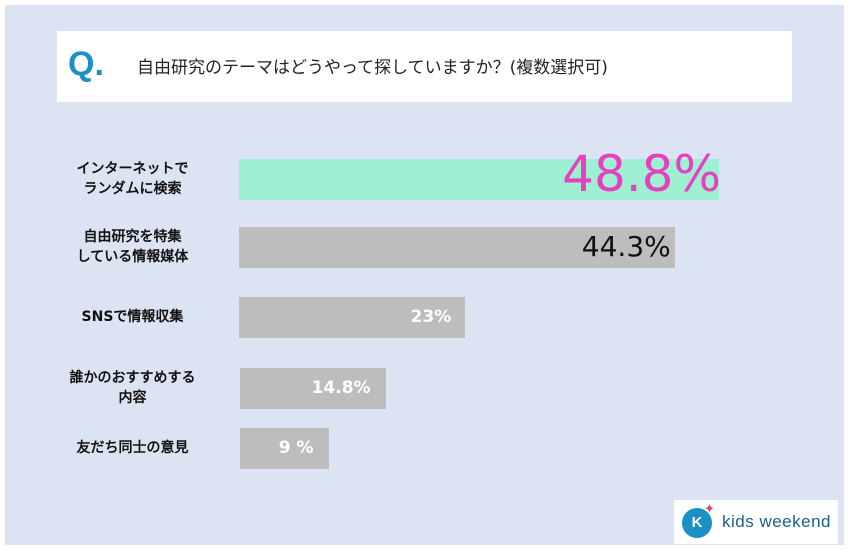  I want to click on category-label: 誰かのおすすめする 内容, so click(132, 388).